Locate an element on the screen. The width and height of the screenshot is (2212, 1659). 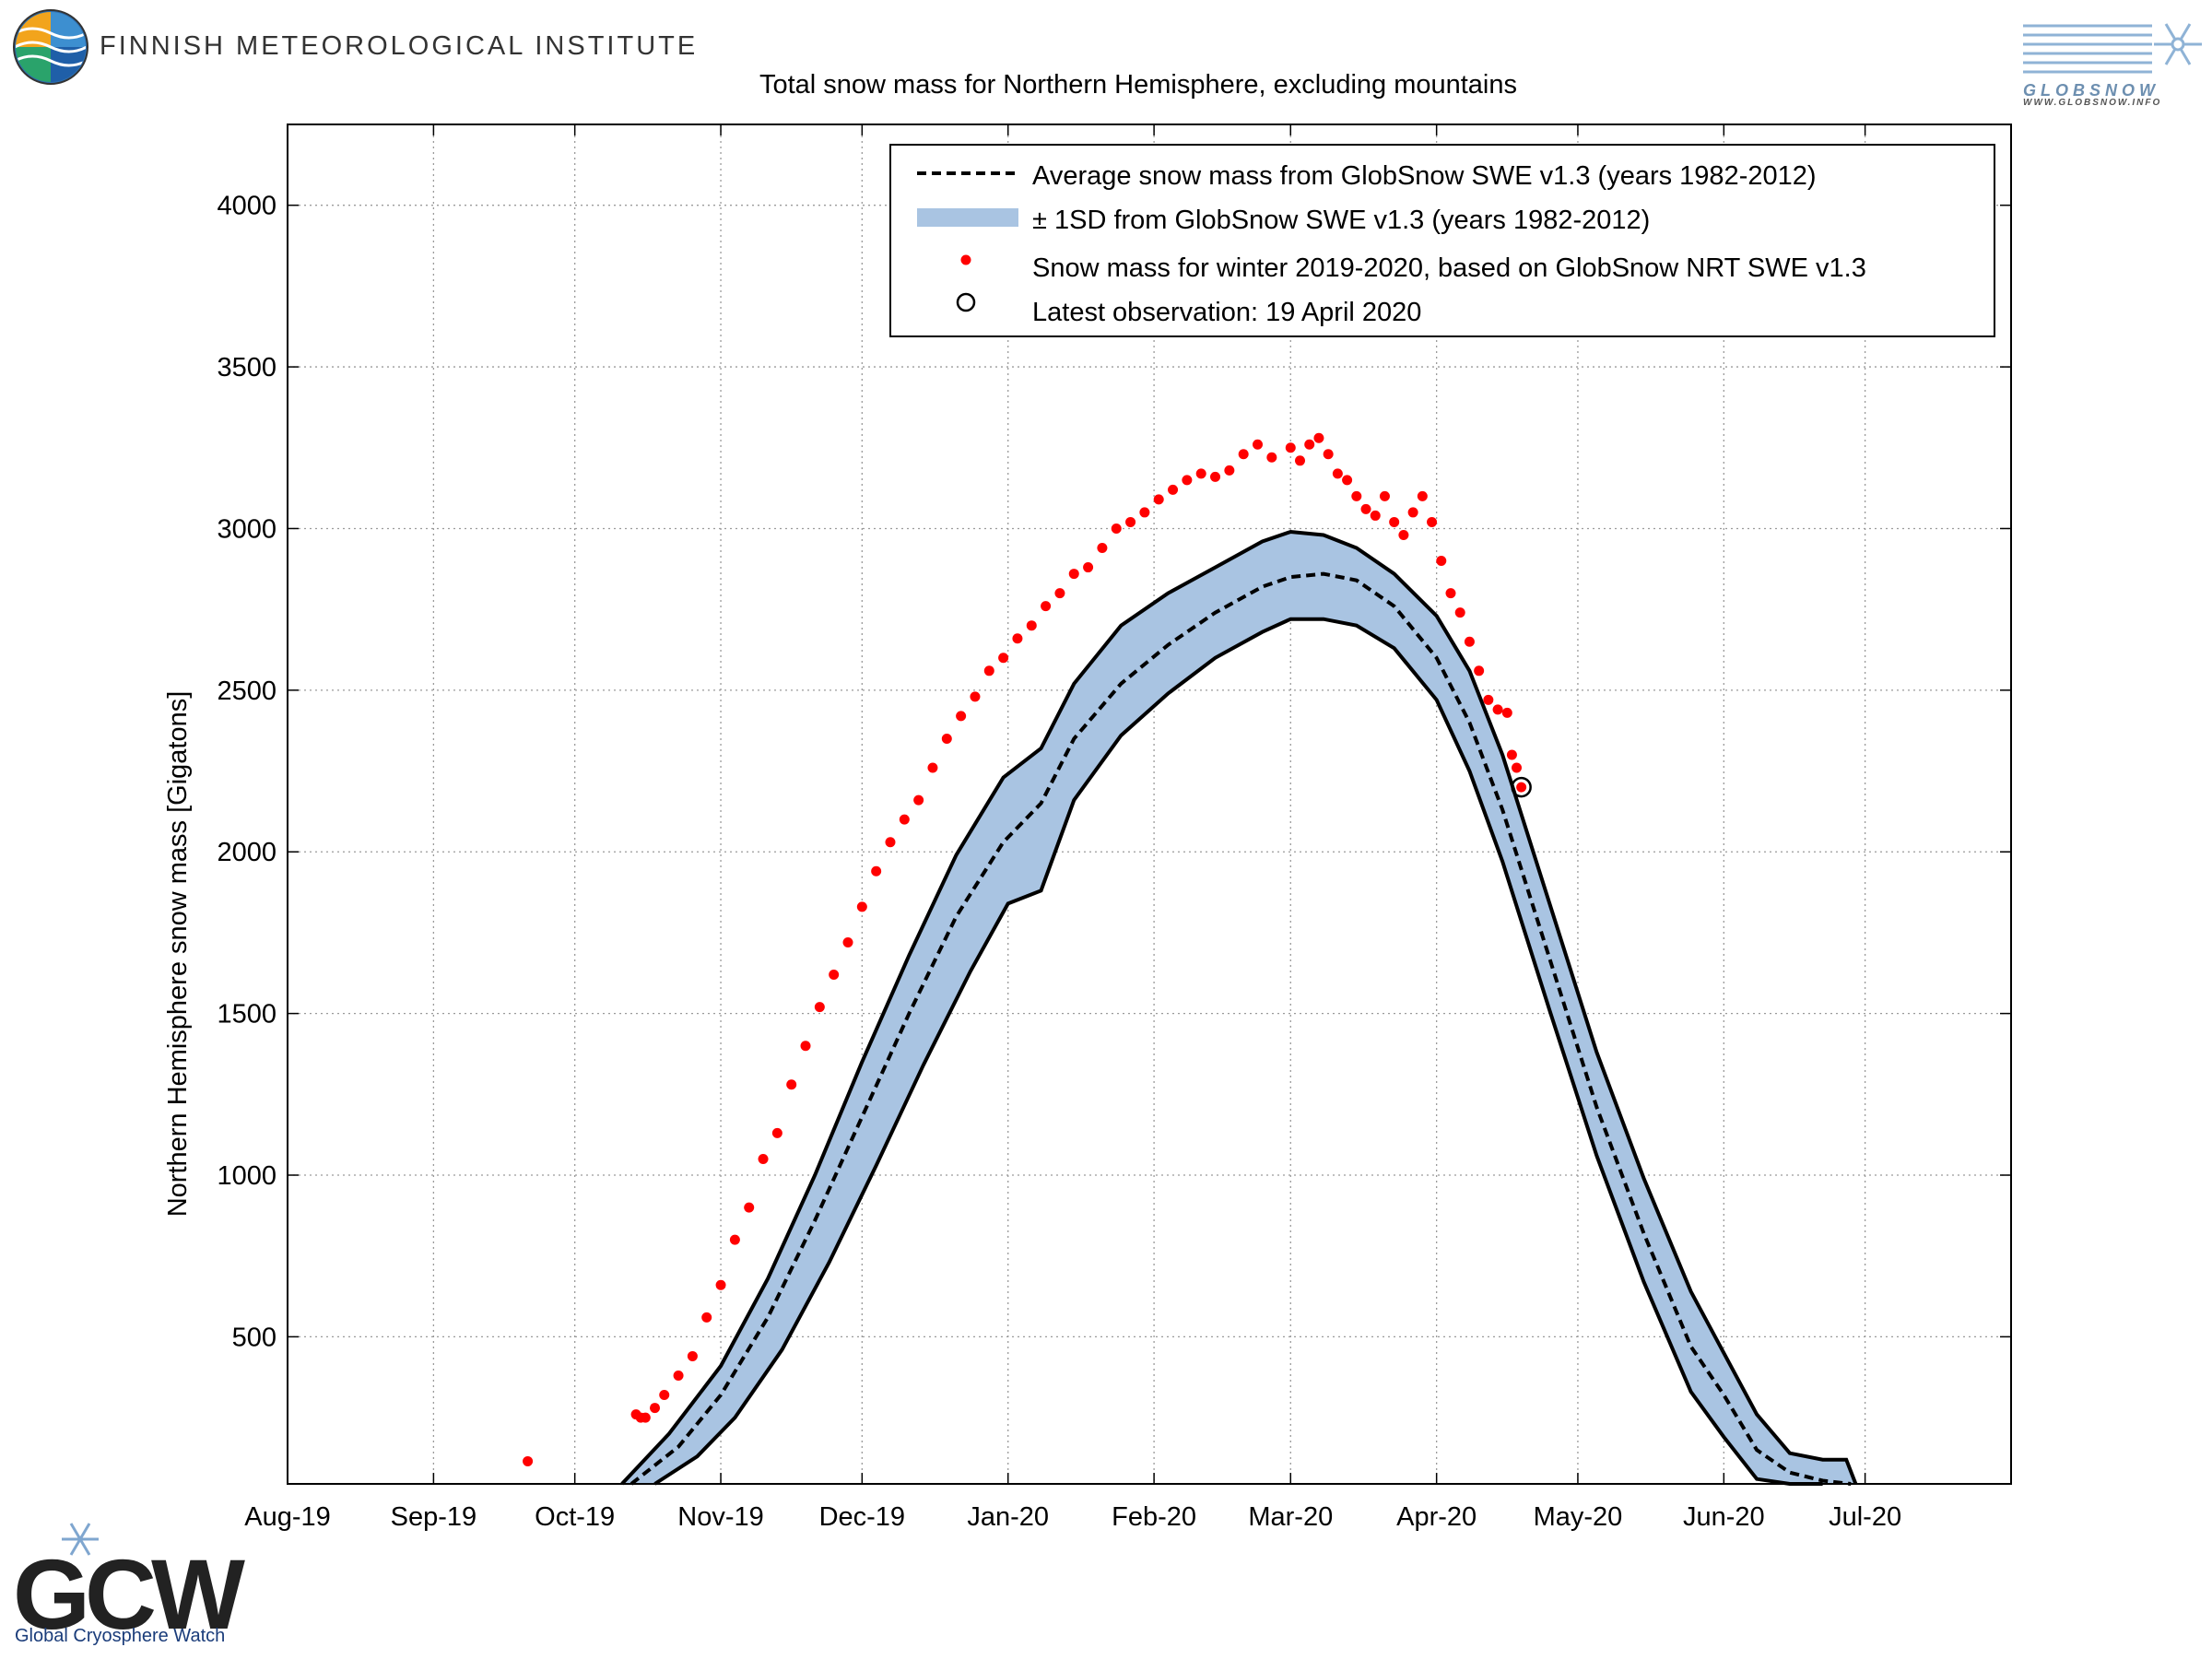
fmi-logo is located at coordinates (341, 48).